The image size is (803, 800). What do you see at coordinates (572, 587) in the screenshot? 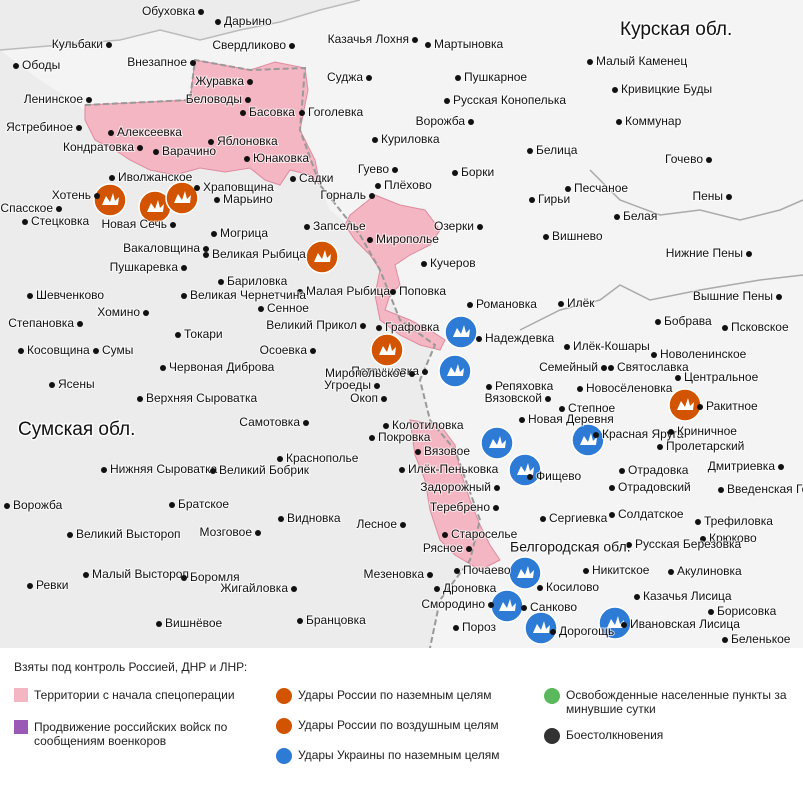
I see `place-label: Косилово` at bounding box center [572, 587].